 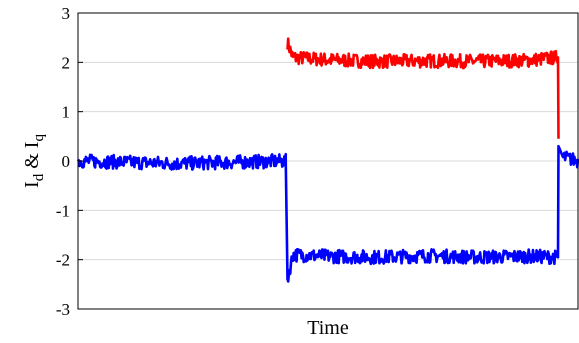 What do you see at coordinates (32, 145) in the screenshot?
I see `y-axis-label-main-2: I` at bounding box center [32, 145].